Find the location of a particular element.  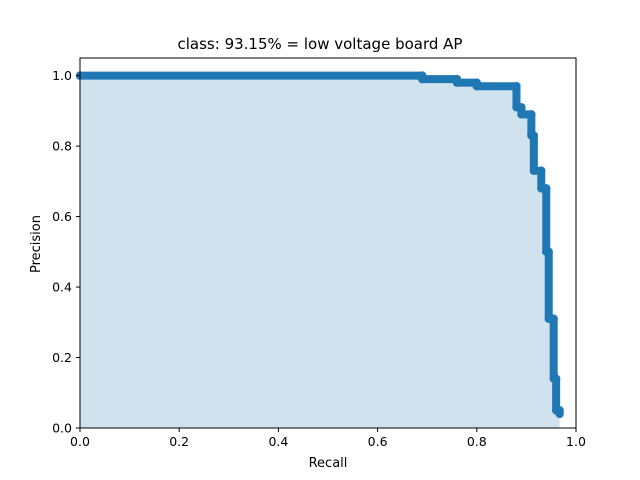

x-axis-label: Recall is located at coordinates (328, 463).